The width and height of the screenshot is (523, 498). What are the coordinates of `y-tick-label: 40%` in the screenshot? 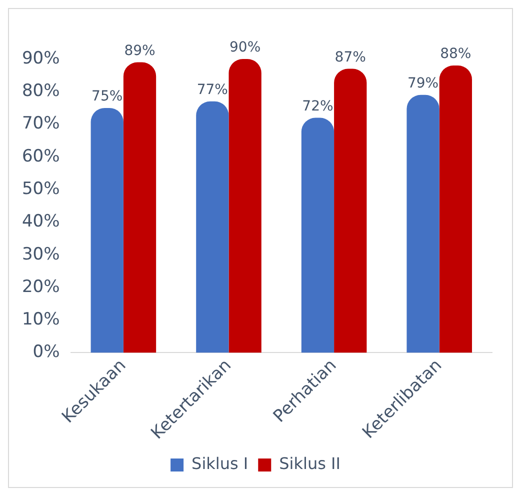 It's located at (41, 222).